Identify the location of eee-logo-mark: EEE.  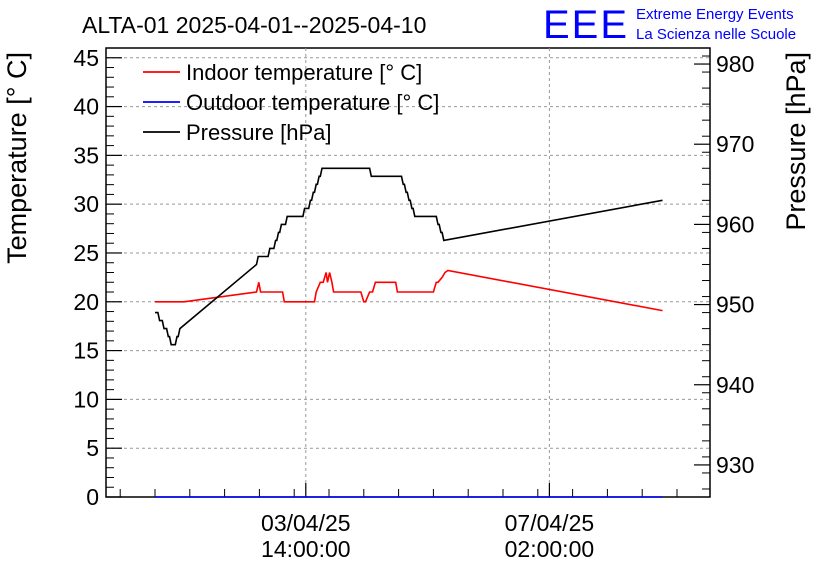
(586, 25).